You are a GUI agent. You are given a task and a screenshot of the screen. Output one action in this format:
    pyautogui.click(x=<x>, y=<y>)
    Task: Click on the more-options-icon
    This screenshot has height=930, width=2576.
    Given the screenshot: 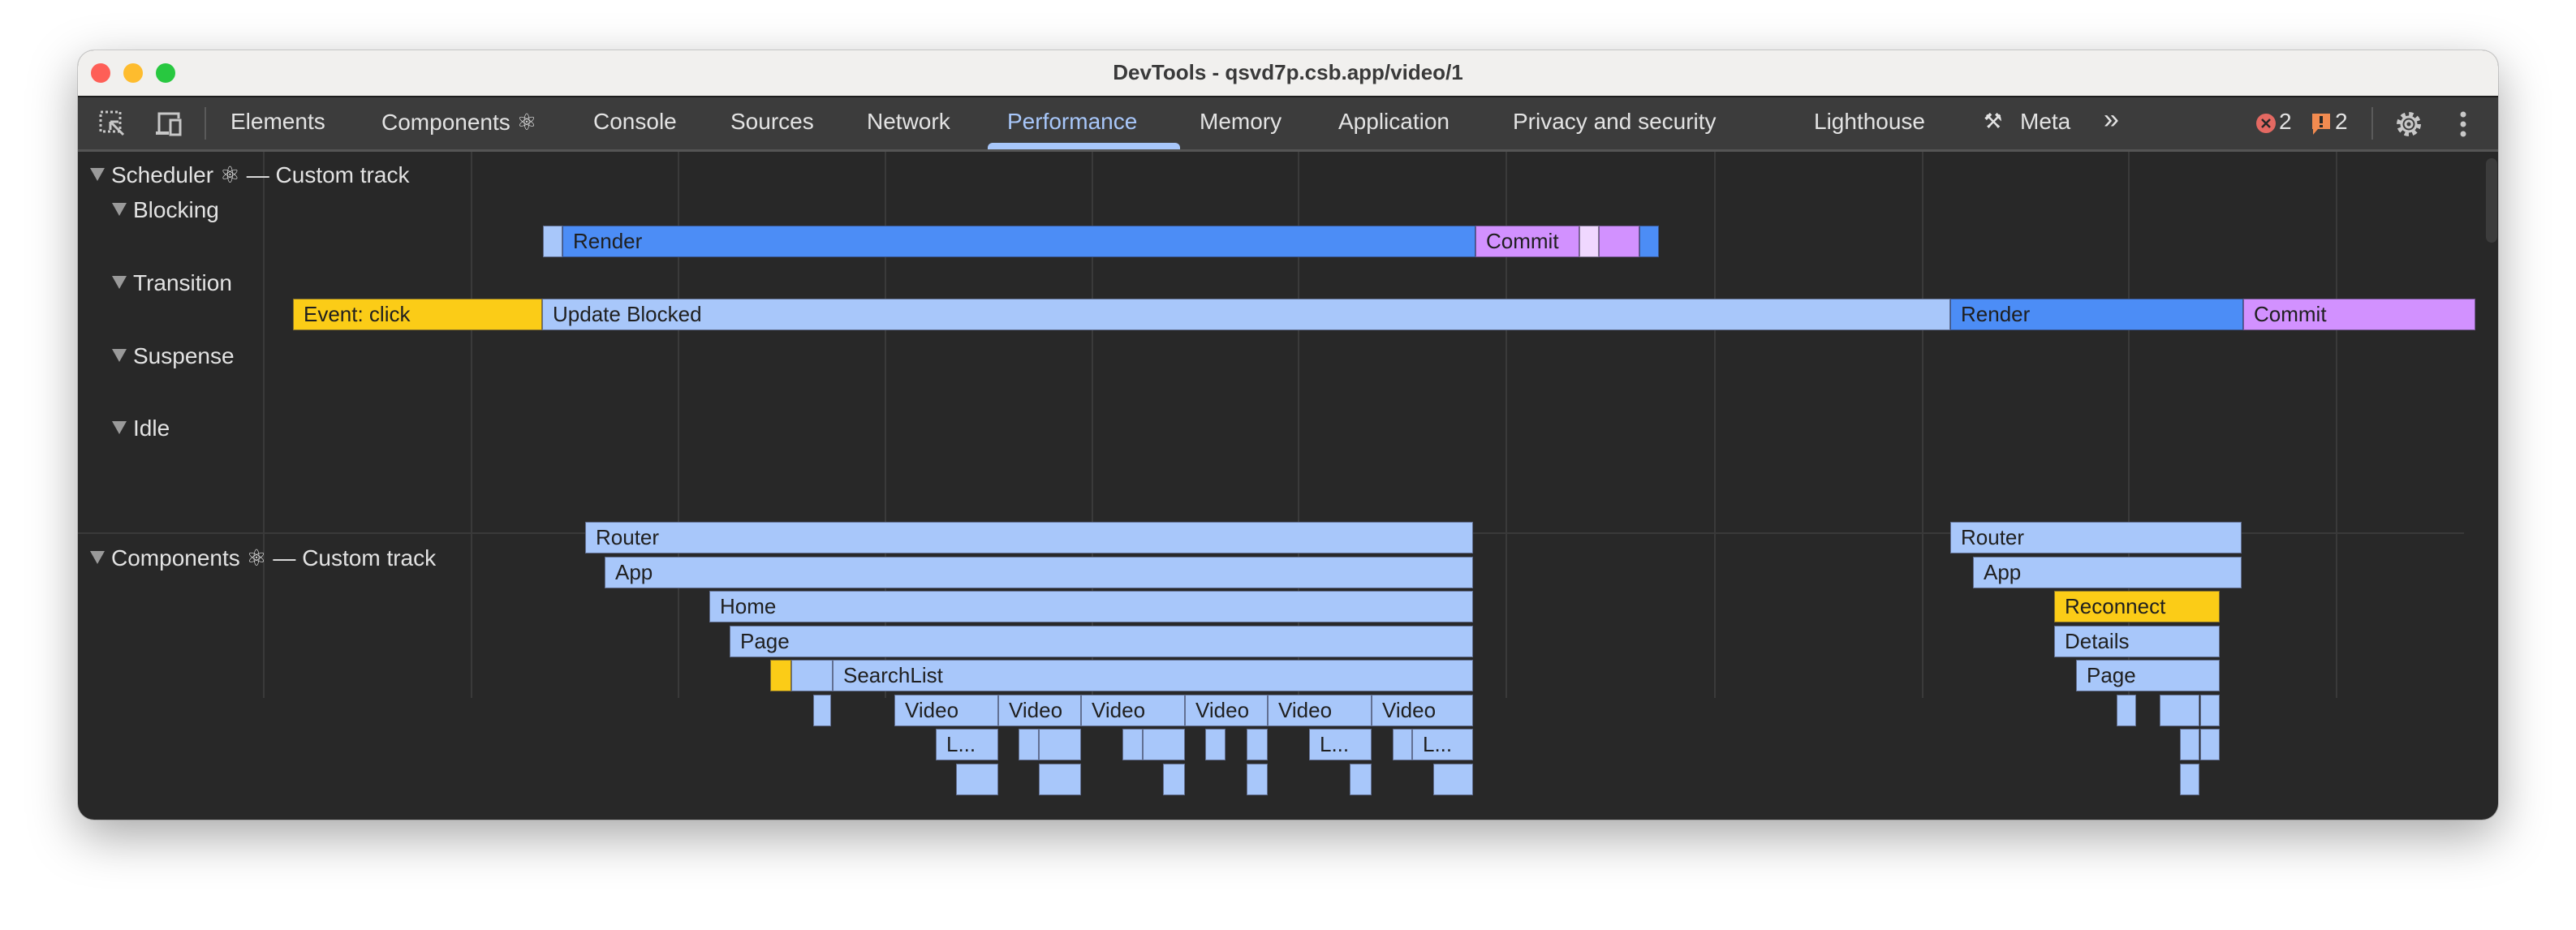 What is the action you would take?
    pyautogui.click(x=2463, y=124)
    